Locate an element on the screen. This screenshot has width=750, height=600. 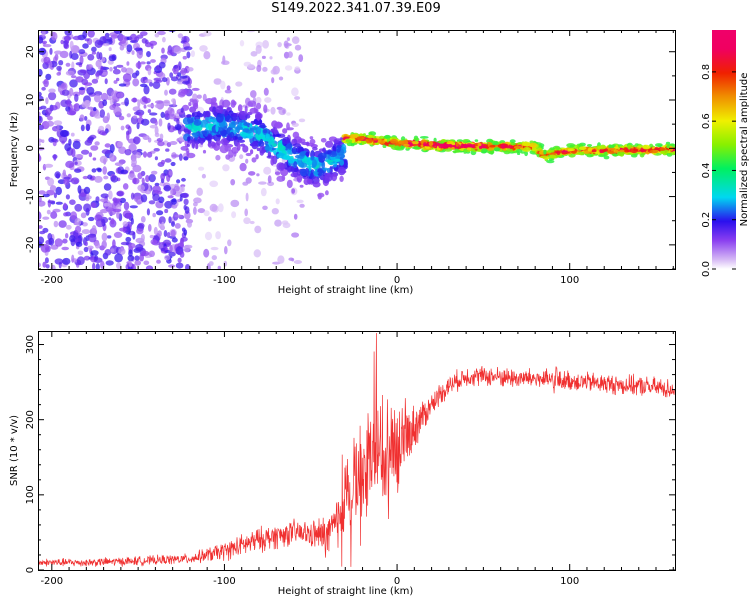
y-tick-label: -20 is located at coordinates (30, 245).